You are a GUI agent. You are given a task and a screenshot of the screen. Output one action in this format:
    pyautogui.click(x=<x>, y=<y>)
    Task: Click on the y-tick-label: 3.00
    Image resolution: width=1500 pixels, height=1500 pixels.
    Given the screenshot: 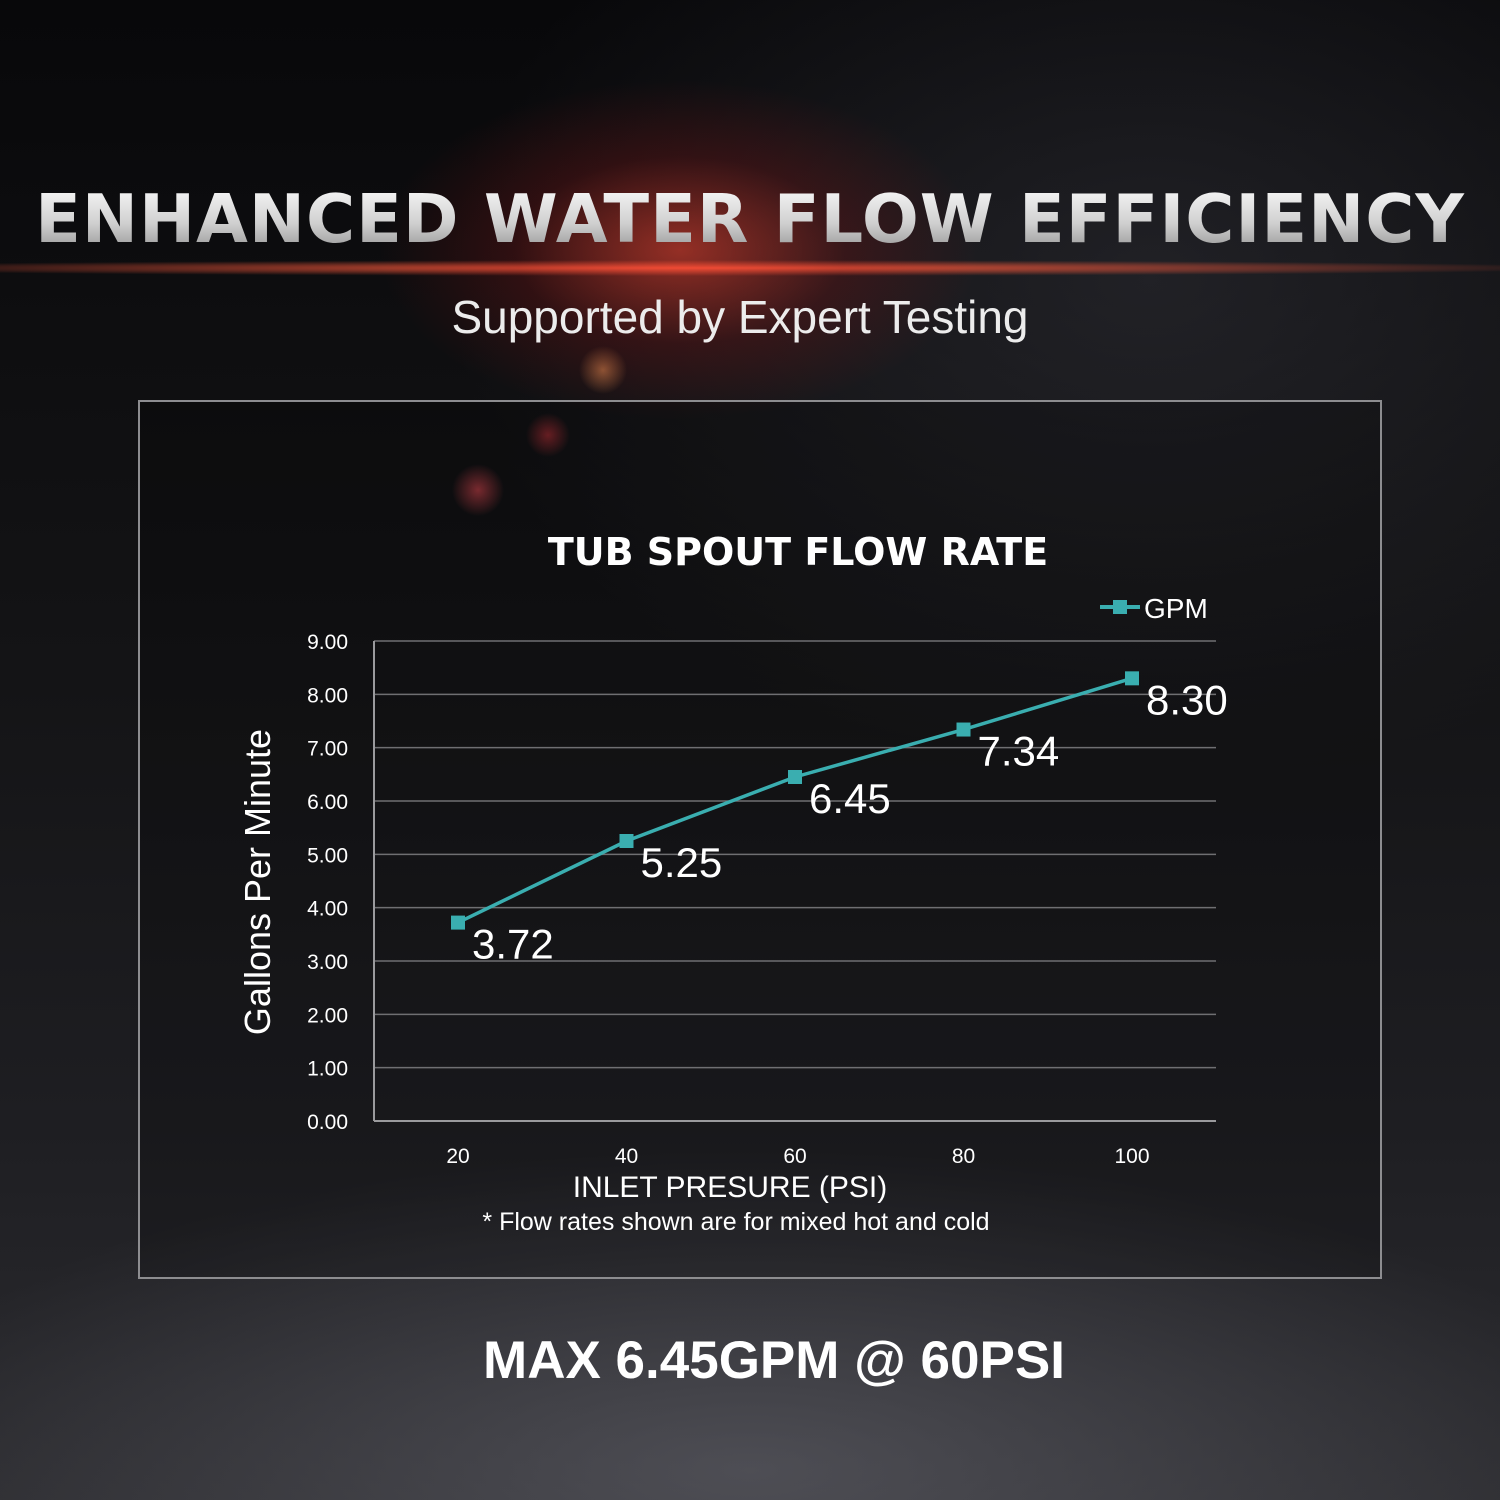 What is the action you would take?
    pyautogui.click(x=327, y=962)
    